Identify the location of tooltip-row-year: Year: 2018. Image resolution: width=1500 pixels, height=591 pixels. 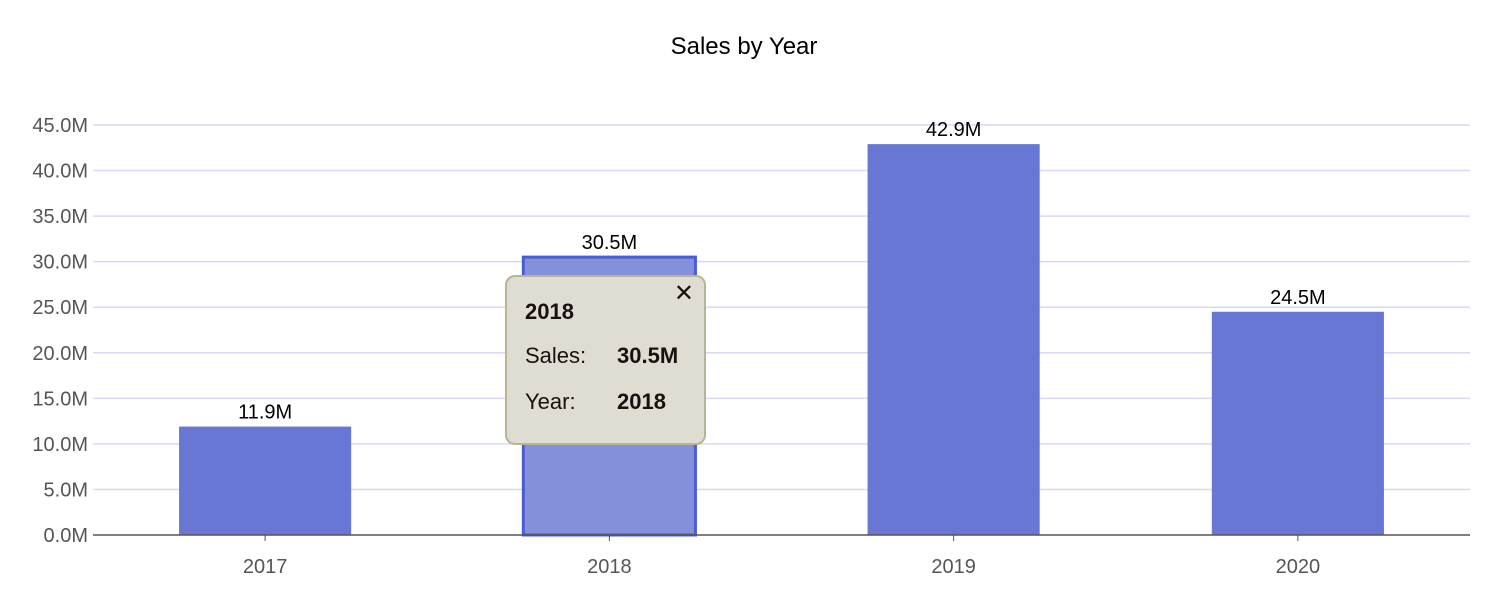
(595, 402).